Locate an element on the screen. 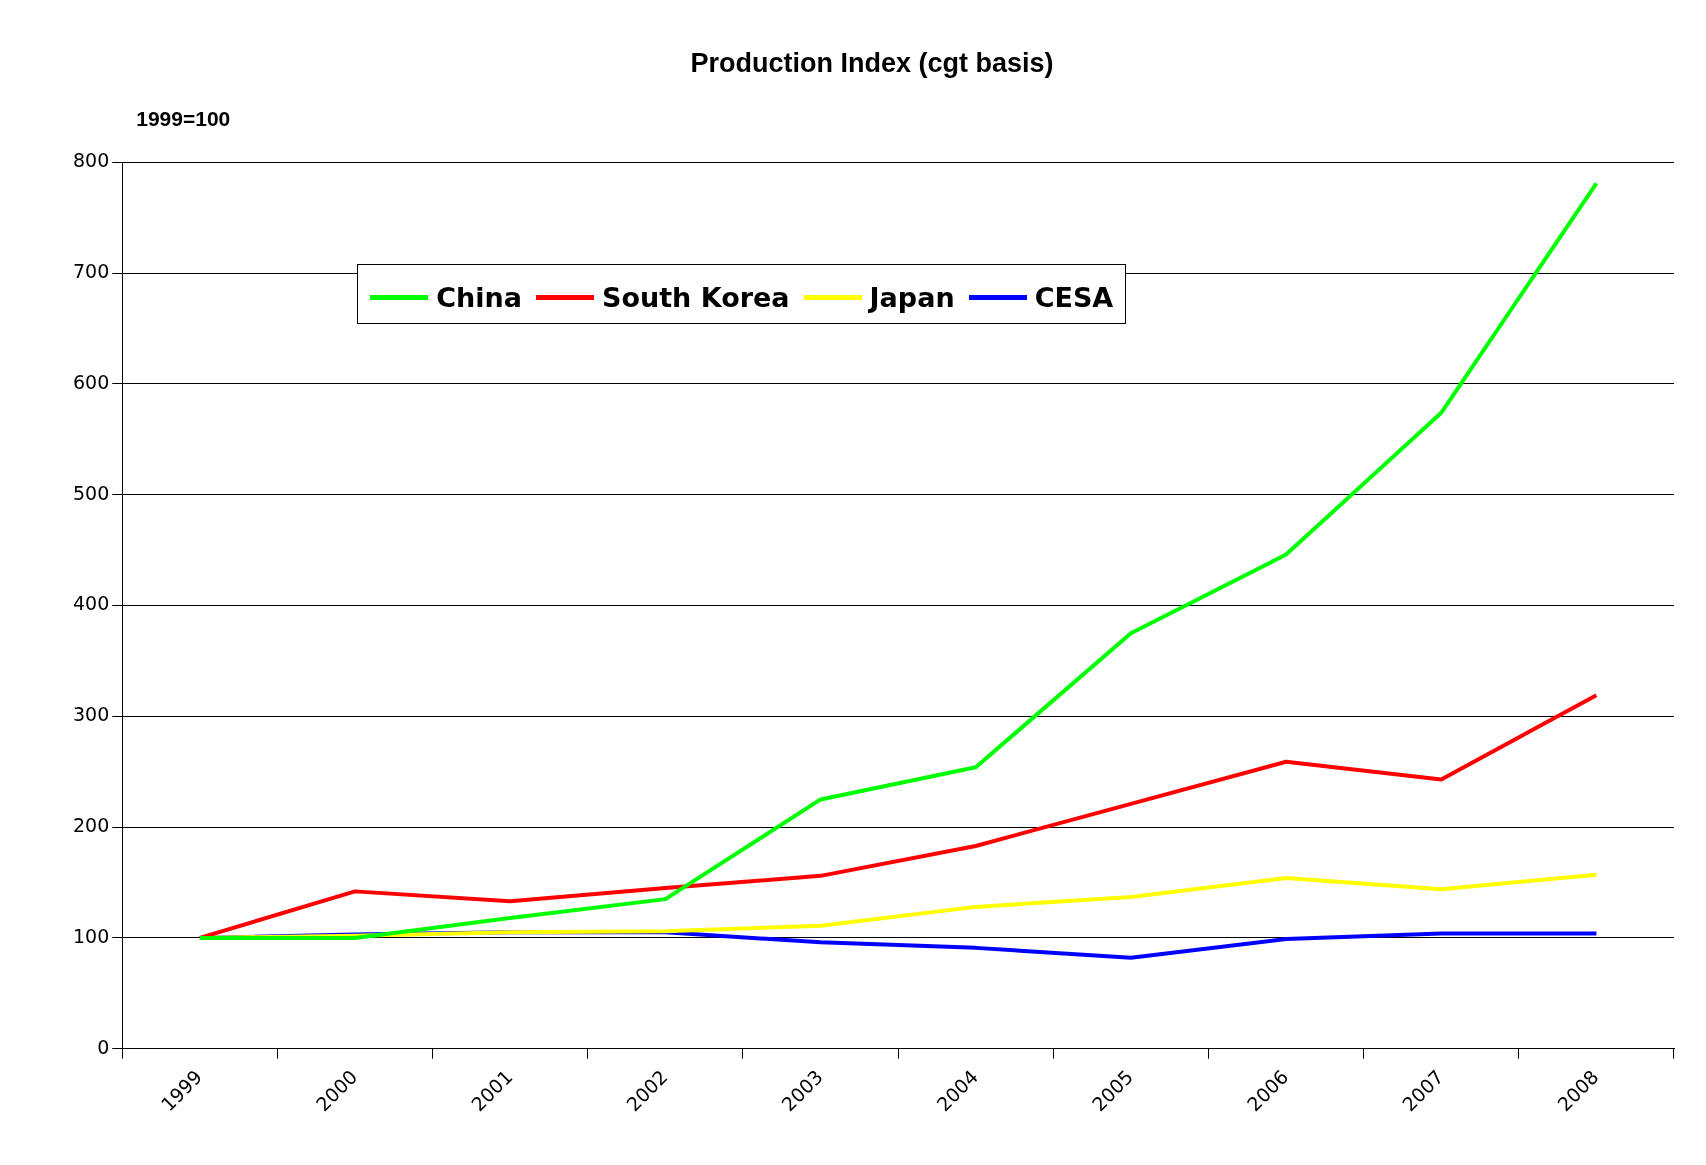 The image size is (1706, 1165). y-tick-label: 400 is located at coordinates (91, 603).